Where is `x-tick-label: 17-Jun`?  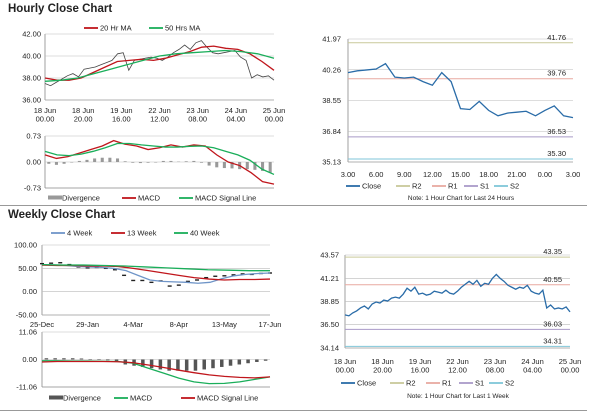 x-tick-label: 17-Jun is located at coordinates (270, 324).